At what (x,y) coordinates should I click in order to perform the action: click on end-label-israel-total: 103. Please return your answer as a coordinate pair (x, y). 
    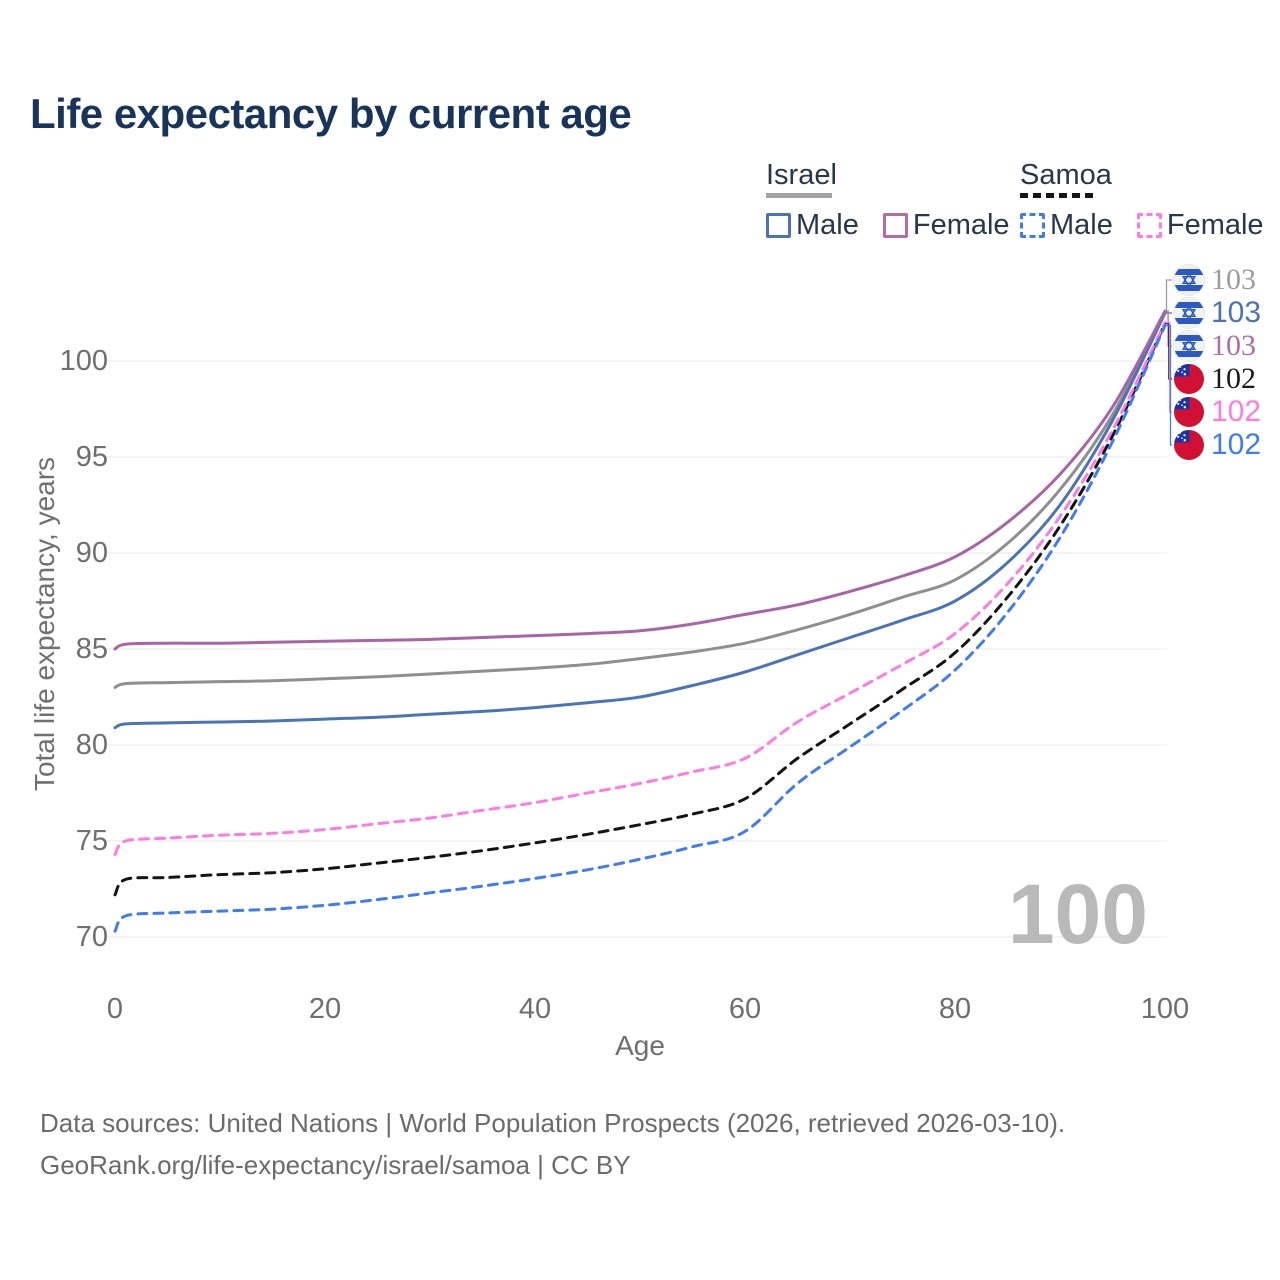
    Looking at the image, I should click on (1215, 280).